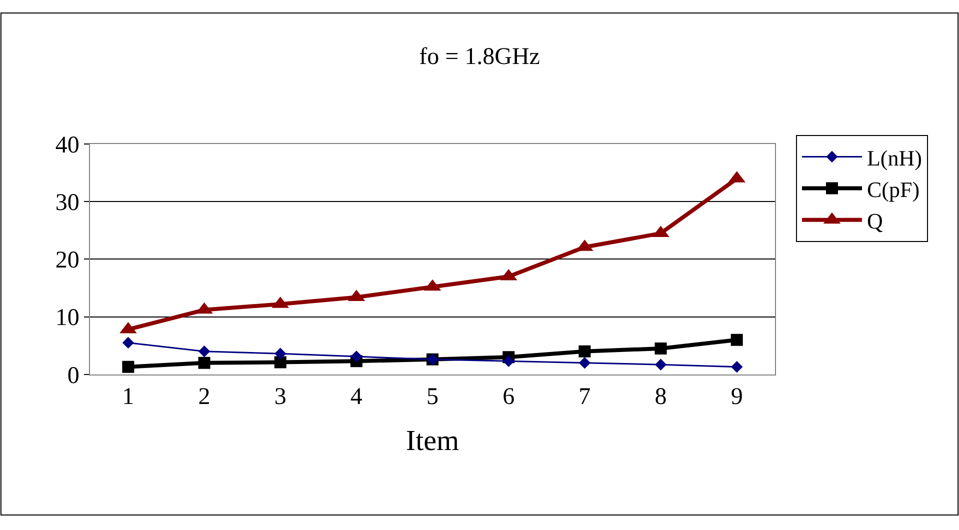 Image resolution: width=959 pixels, height=530 pixels. Describe the element at coordinates (204, 397) in the screenshot. I see `x-tick-label: 2` at that location.